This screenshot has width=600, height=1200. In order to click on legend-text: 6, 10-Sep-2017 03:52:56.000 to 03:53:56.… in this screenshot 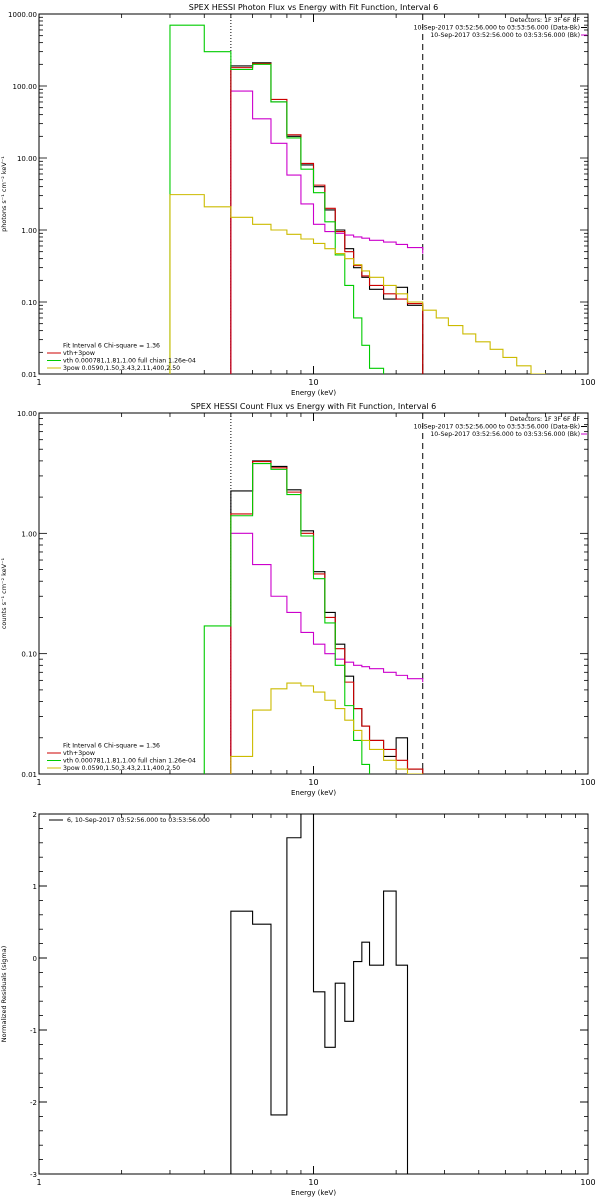, I will do `click(138, 820)`.